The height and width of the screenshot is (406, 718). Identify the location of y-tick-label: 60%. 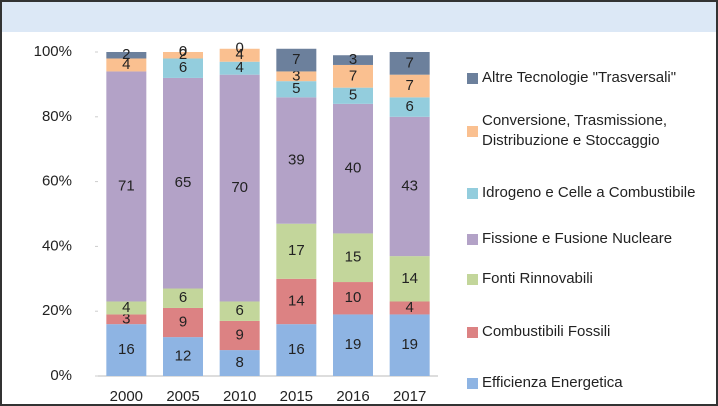
(57, 181).